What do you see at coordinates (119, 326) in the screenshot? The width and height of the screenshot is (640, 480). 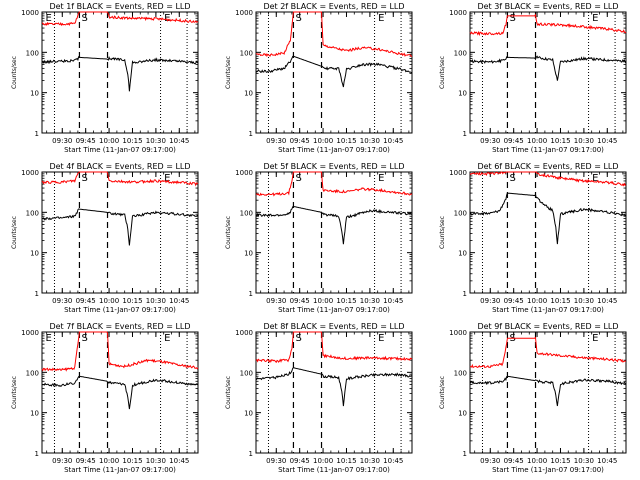 I see `panel-title: Det 7f BLACK = Events, RED = LLD` at bounding box center [119, 326].